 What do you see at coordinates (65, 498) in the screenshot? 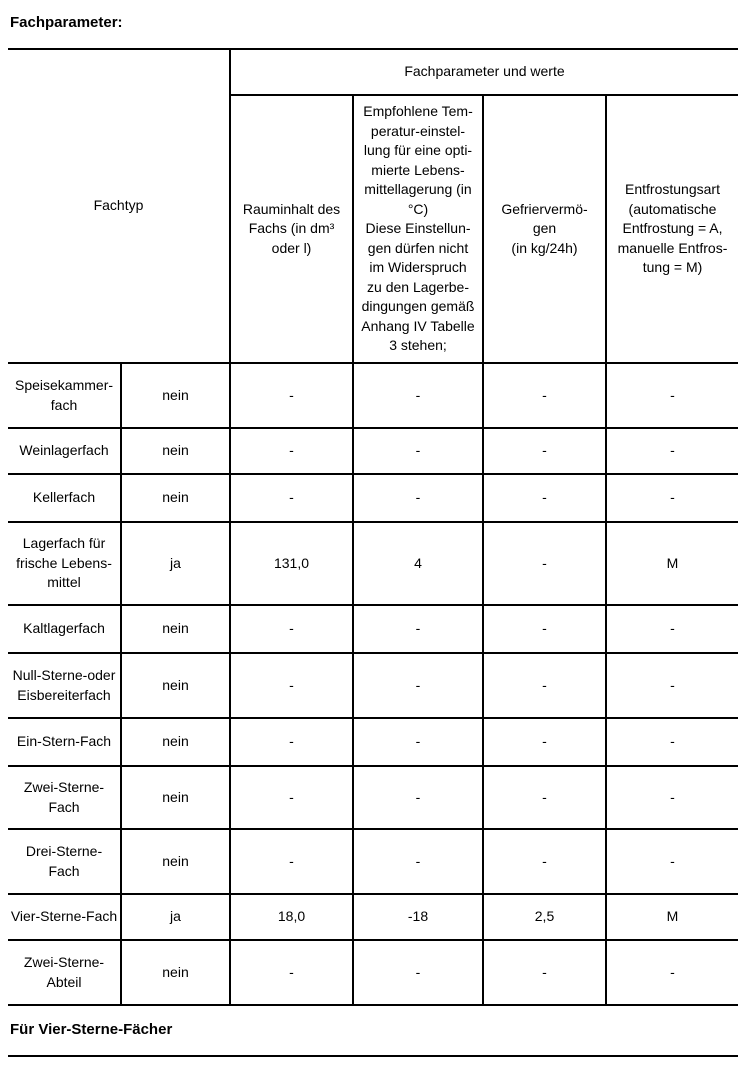
I see `cell-fachtyp: Kellerfach` at bounding box center [65, 498].